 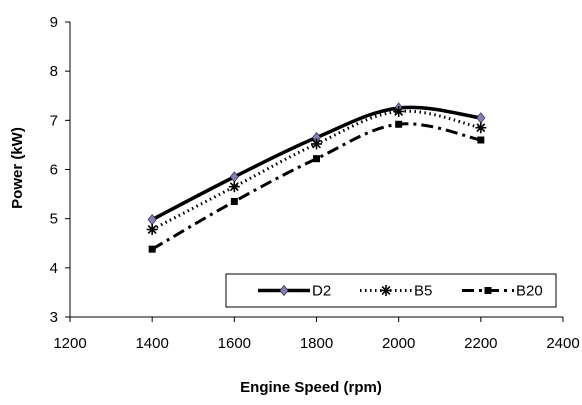 What do you see at coordinates (54, 120) in the screenshot?
I see `y-tick-label: 7` at bounding box center [54, 120].